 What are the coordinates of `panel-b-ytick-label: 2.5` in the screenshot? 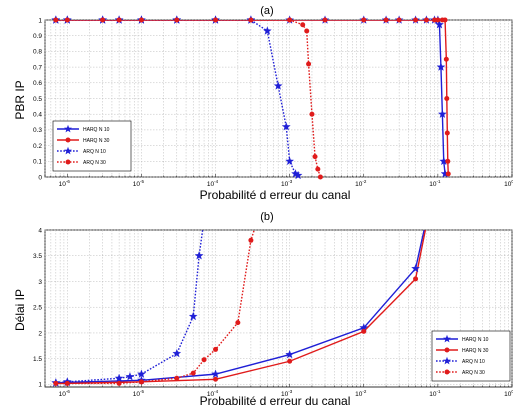 It's located at (37, 308).